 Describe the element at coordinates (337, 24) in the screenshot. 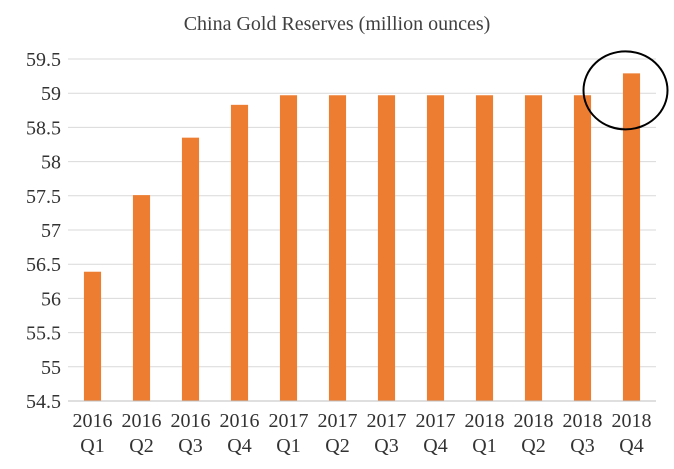

I see `chart-title: China Gold Reserves (million ounces)` at that location.